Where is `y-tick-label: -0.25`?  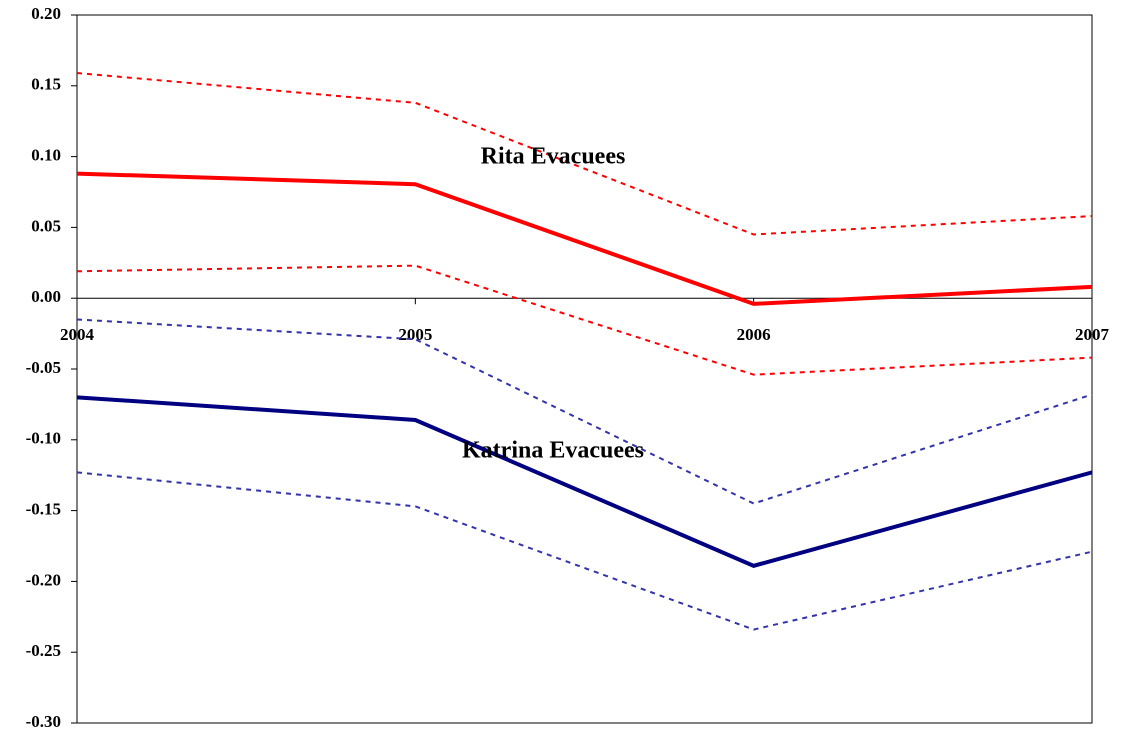 y-tick-label: -0.25 is located at coordinates (43, 650).